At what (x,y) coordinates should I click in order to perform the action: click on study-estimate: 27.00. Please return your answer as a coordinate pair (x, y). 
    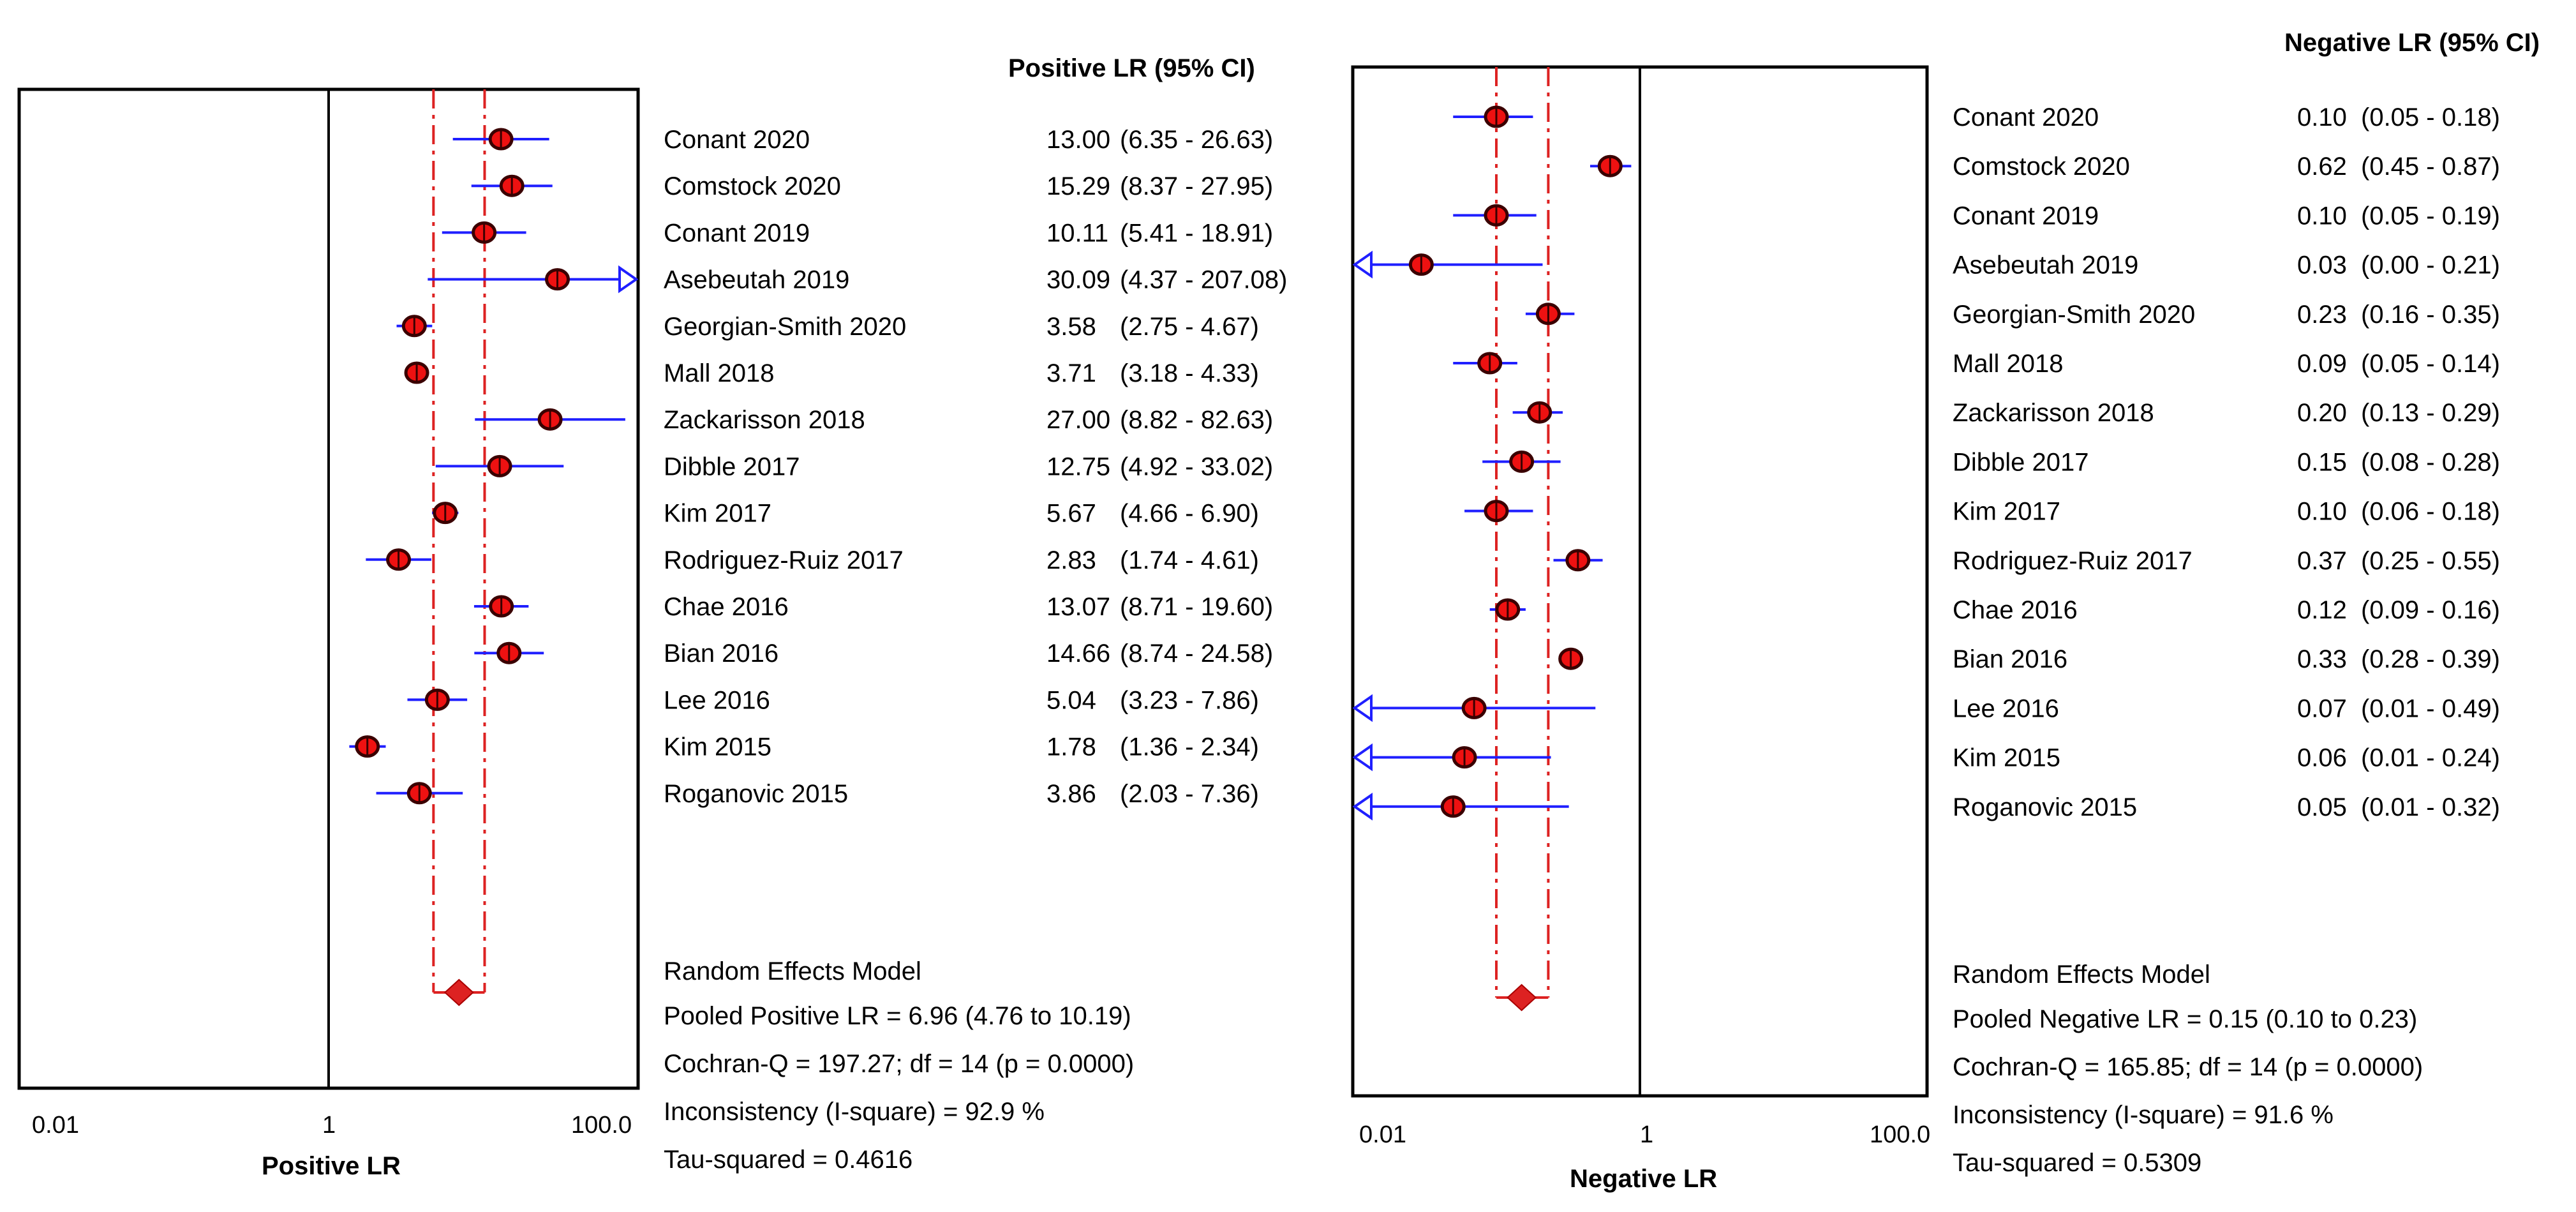
    Looking at the image, I should click on (1078, 420).